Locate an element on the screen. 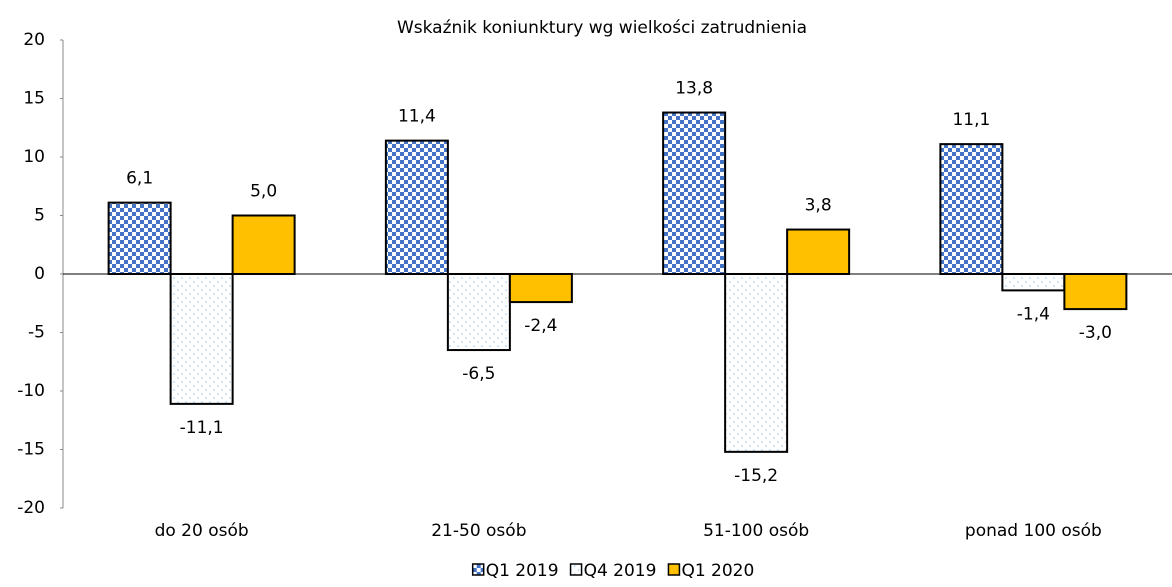  data-label: 13,8 is located at coordinates (694, 89).